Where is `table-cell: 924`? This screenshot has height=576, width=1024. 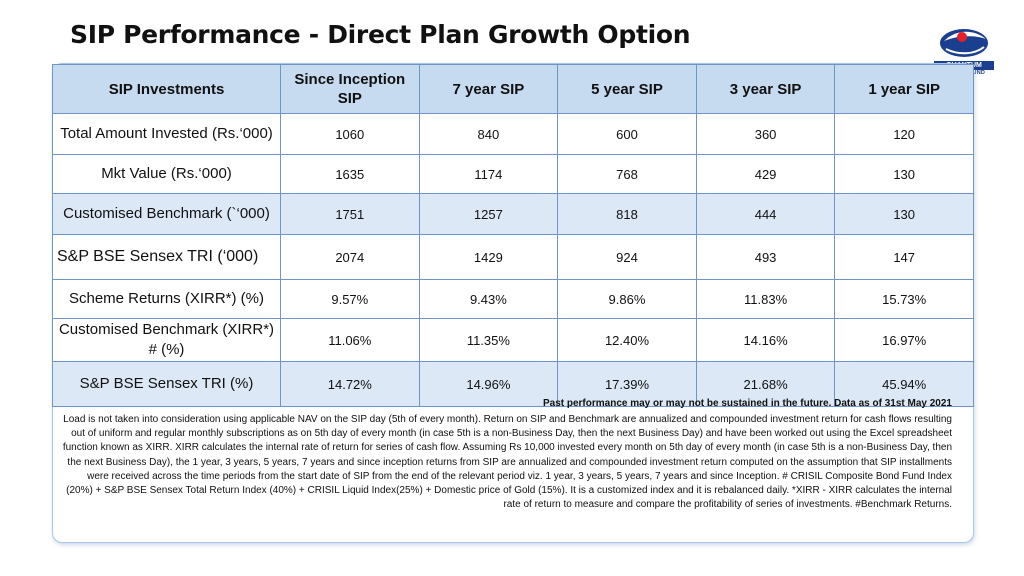 table-cell: 924 is located at coordinates (627, 257).